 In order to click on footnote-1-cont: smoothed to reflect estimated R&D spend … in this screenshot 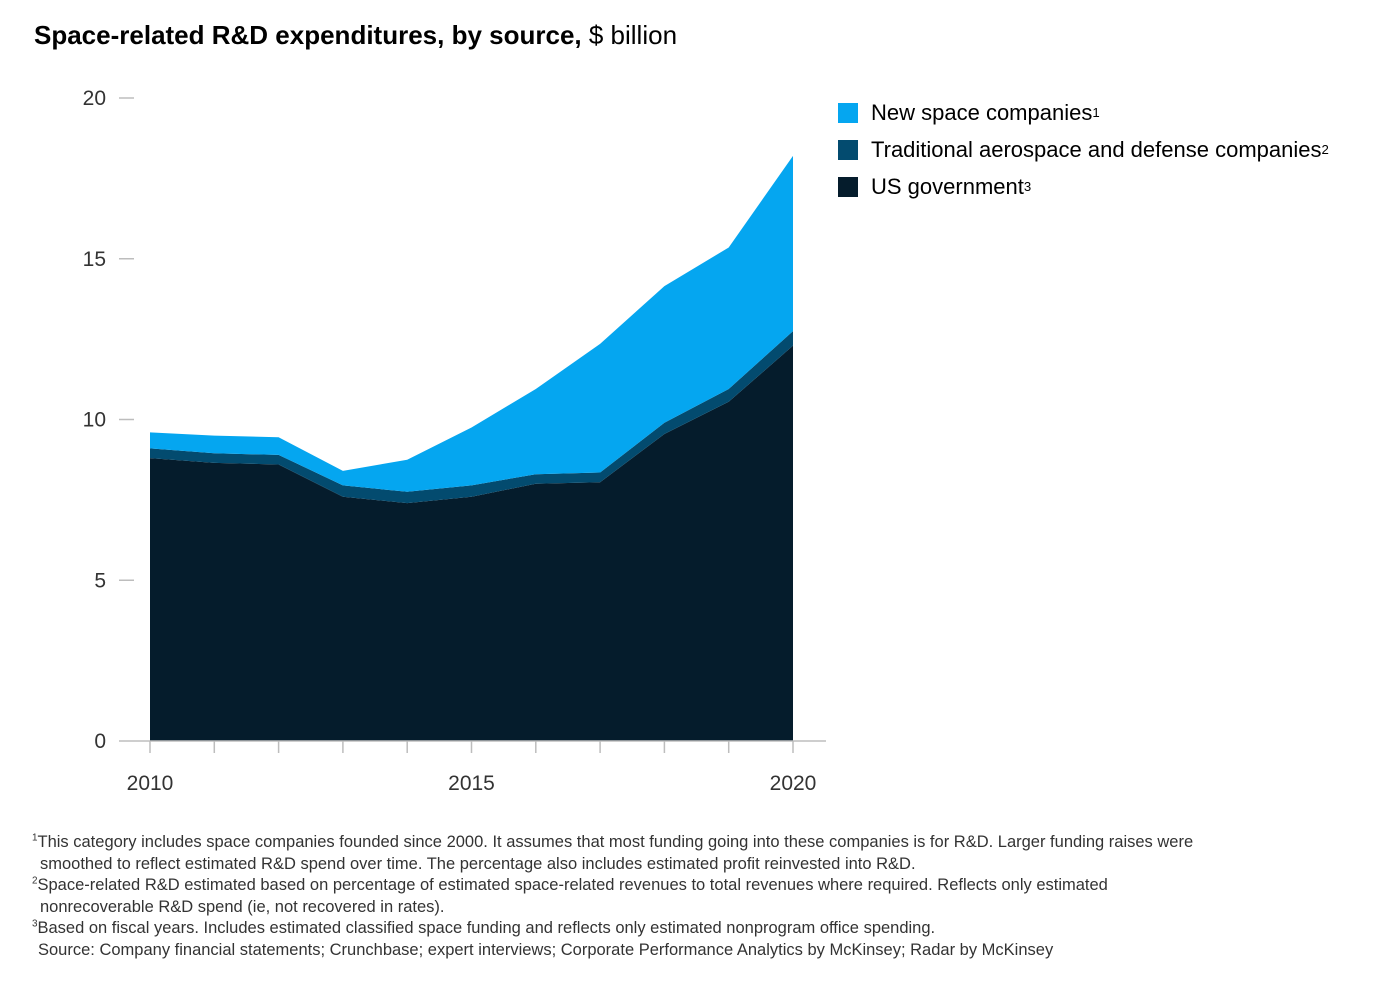, I will do `click(478, 863)`.